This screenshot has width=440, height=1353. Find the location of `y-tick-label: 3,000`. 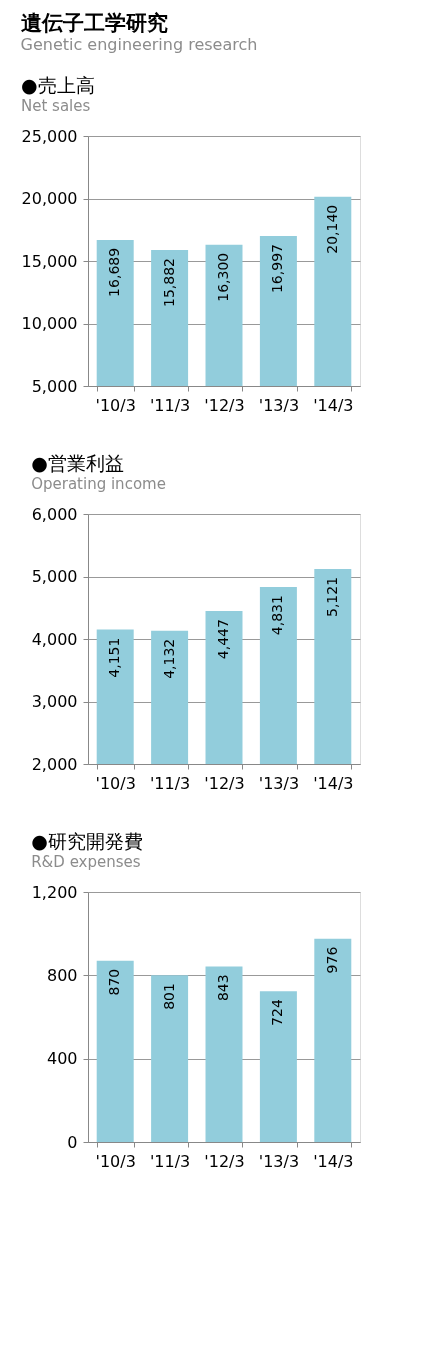

y-tick-label: 3,000 is located at coordinates (54, 701).